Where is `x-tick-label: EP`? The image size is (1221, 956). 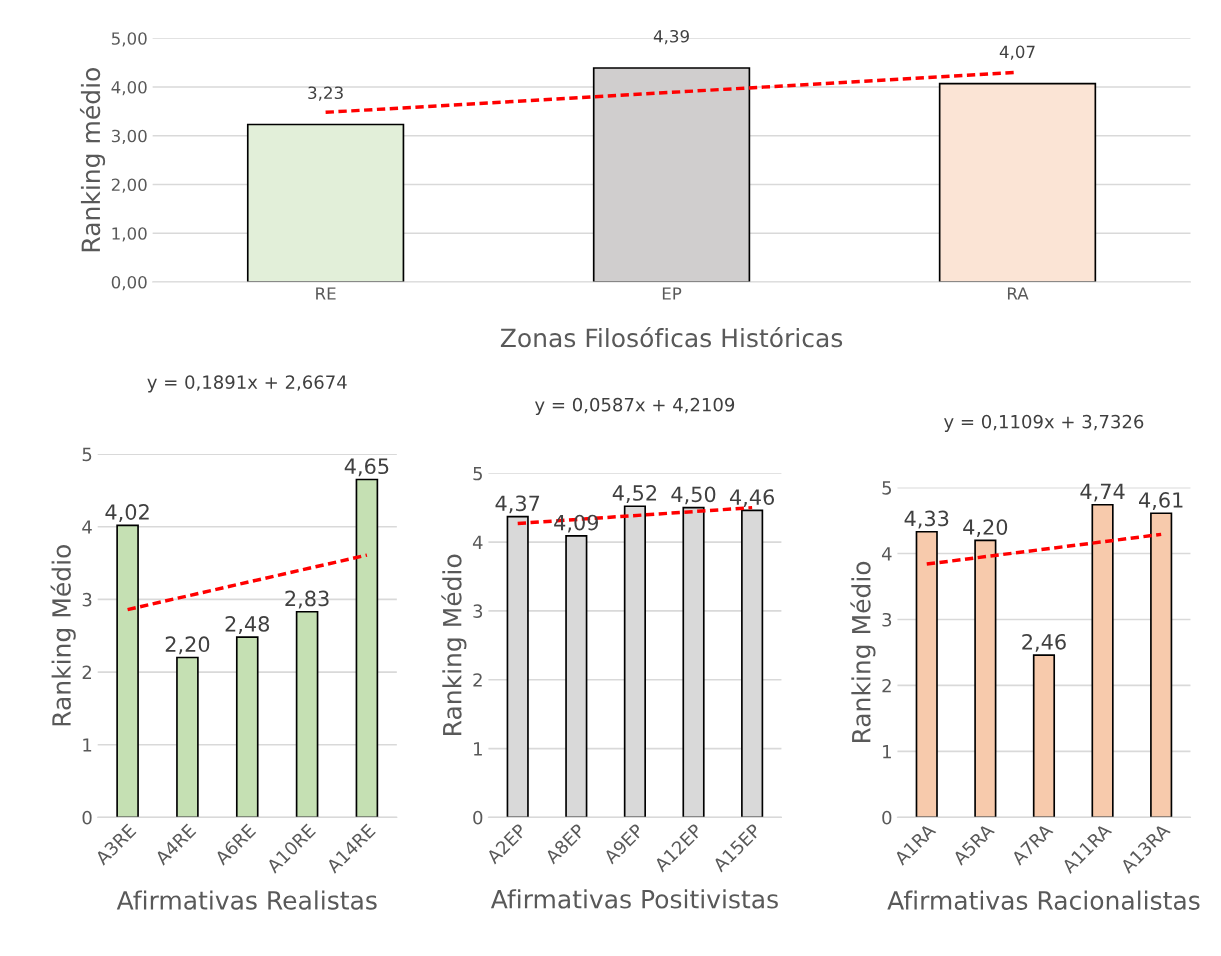
x-tick-label: EP is located at coordinates (672, 293).